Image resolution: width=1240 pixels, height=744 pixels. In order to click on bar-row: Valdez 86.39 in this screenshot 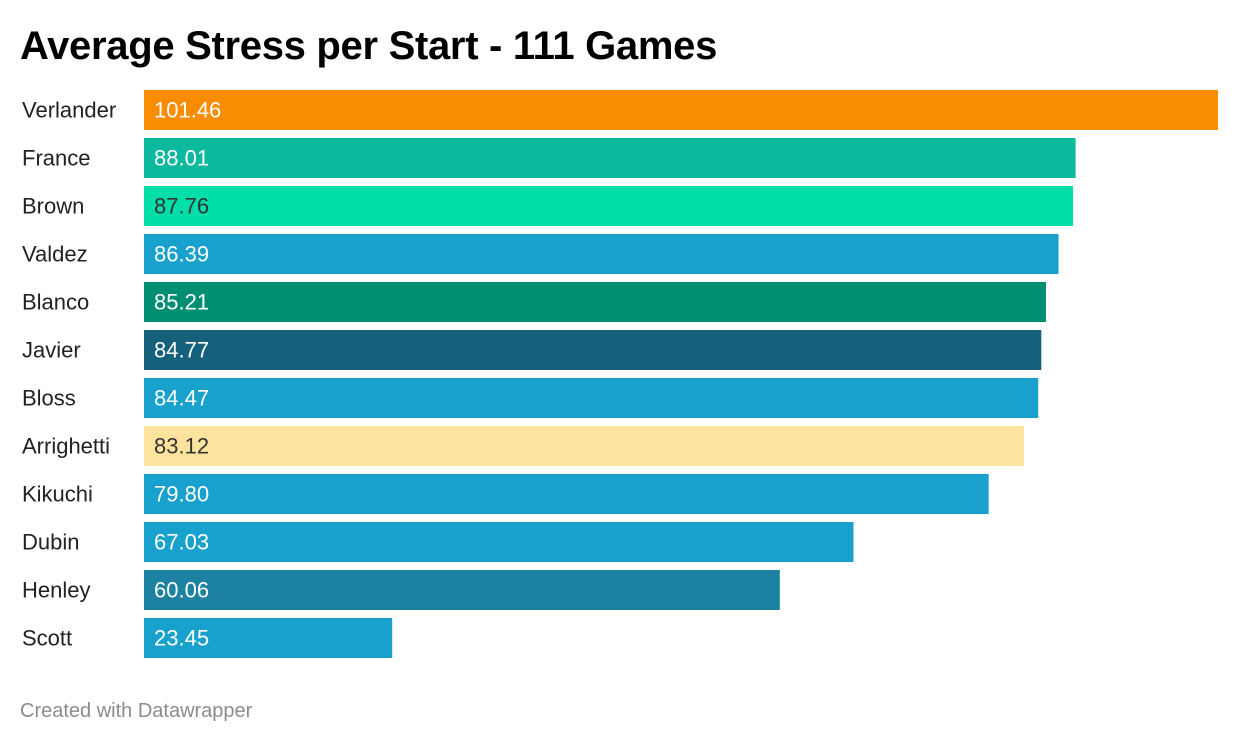, I will do `click(540, 254)`.